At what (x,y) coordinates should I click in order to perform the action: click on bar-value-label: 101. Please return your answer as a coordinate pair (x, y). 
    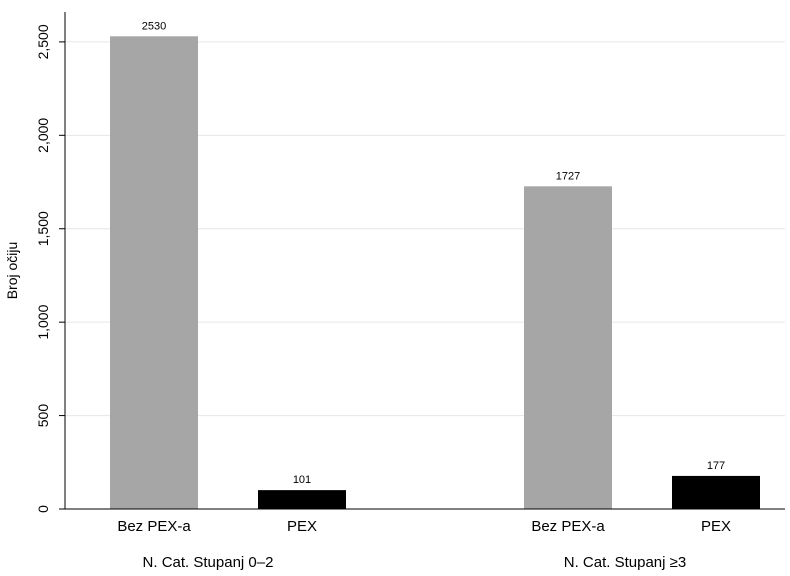
    Looking at the image, I should click on (302, 480).